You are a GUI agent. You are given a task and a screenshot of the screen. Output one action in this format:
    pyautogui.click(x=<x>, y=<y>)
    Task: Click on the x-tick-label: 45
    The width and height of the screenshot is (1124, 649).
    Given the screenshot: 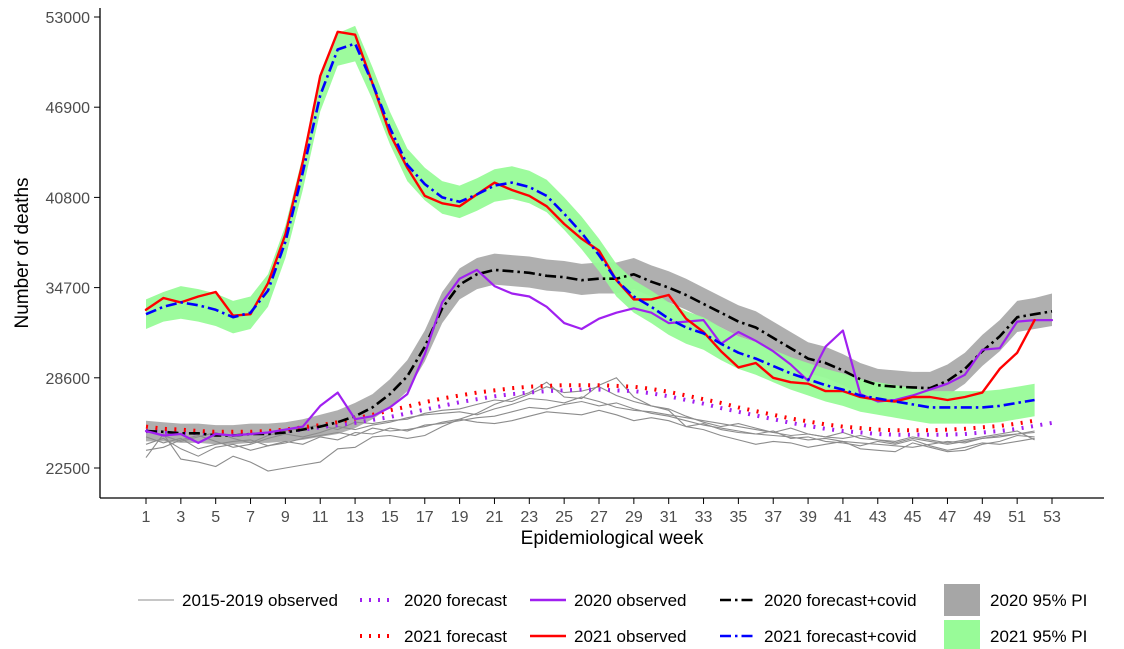 What is the action you would take?
    pyautogui.click(x=913, y=517)
    